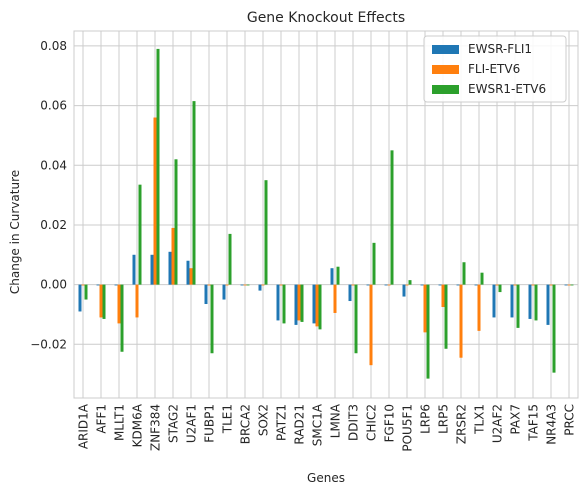 This screenshot has height=493, width=580. What do you see at coordinates (86, 292) in the screenshot?
I see `bar-ewsr1-etv6-arid1a` at bounding box center [86, 292].